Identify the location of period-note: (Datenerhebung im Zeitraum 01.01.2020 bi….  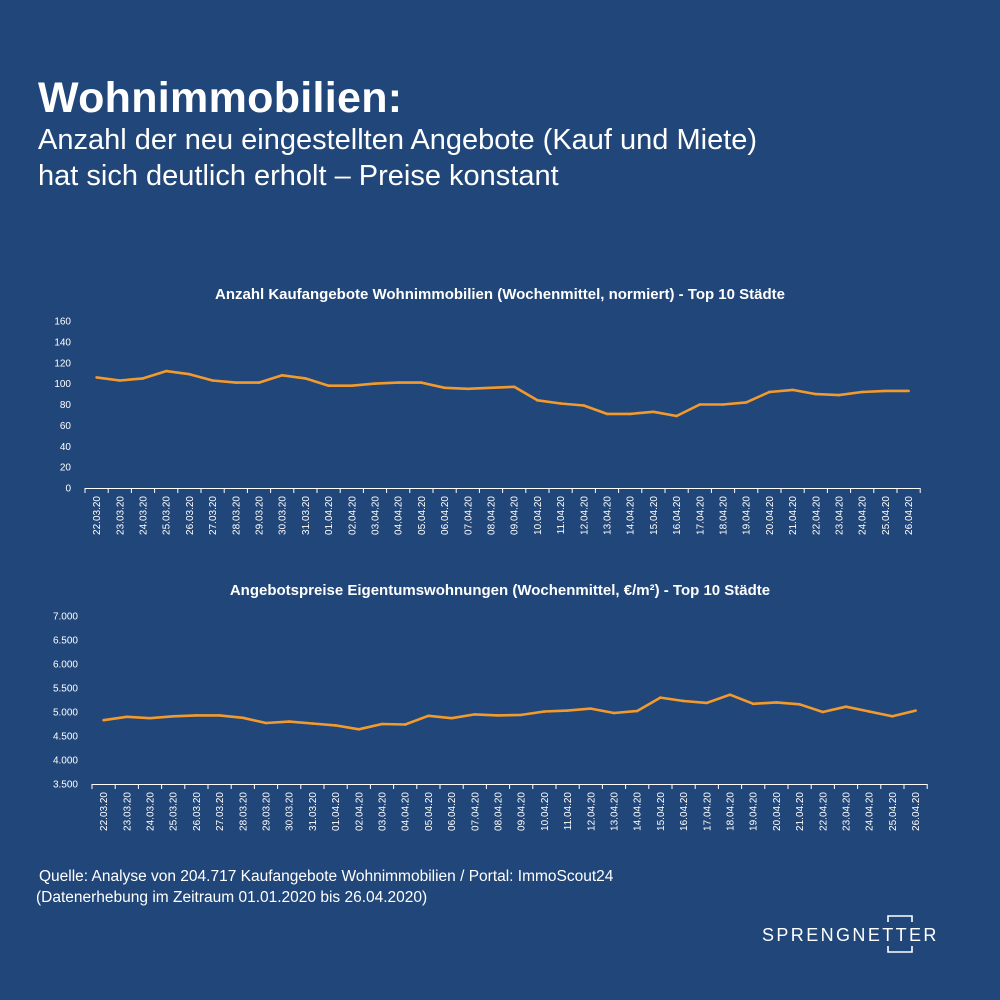
(232, 897).